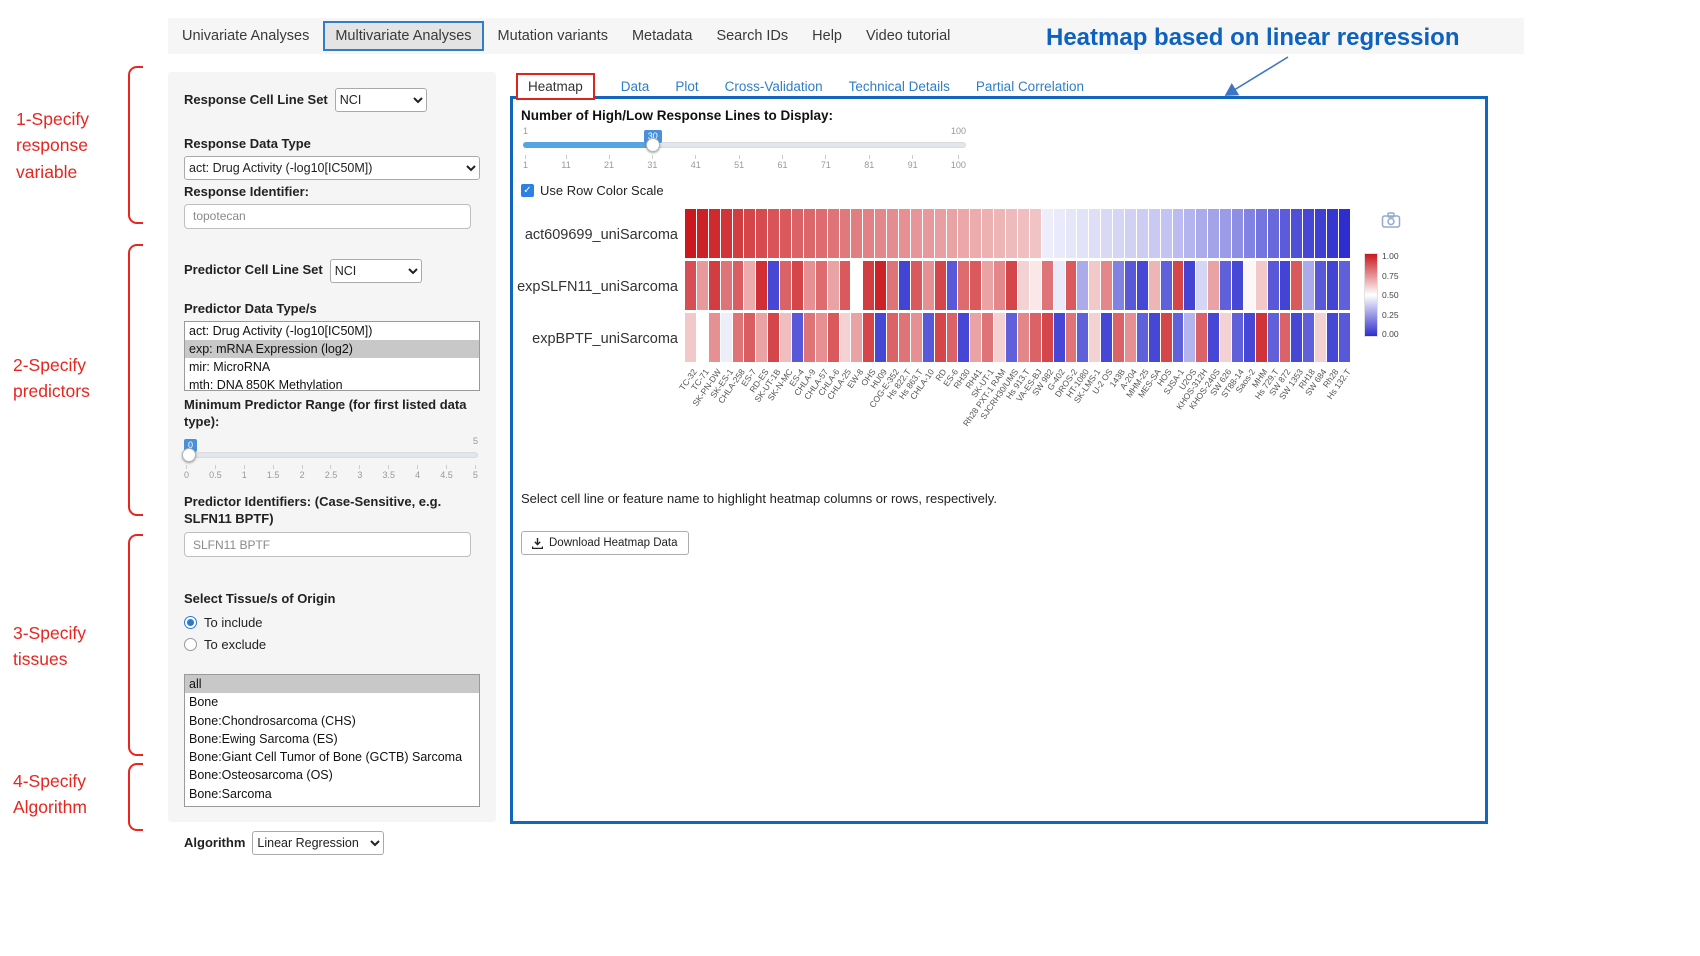 Image resolution: width=1700 pixels, height=956 pixels. What do you see at coordinates (281, 330) in the screenshot?
I see `predictor-type-option-act-drug-activity-log10-ic50m: act: Drug Activity (-log10[IC50M])` at bounding box center [281, 330].